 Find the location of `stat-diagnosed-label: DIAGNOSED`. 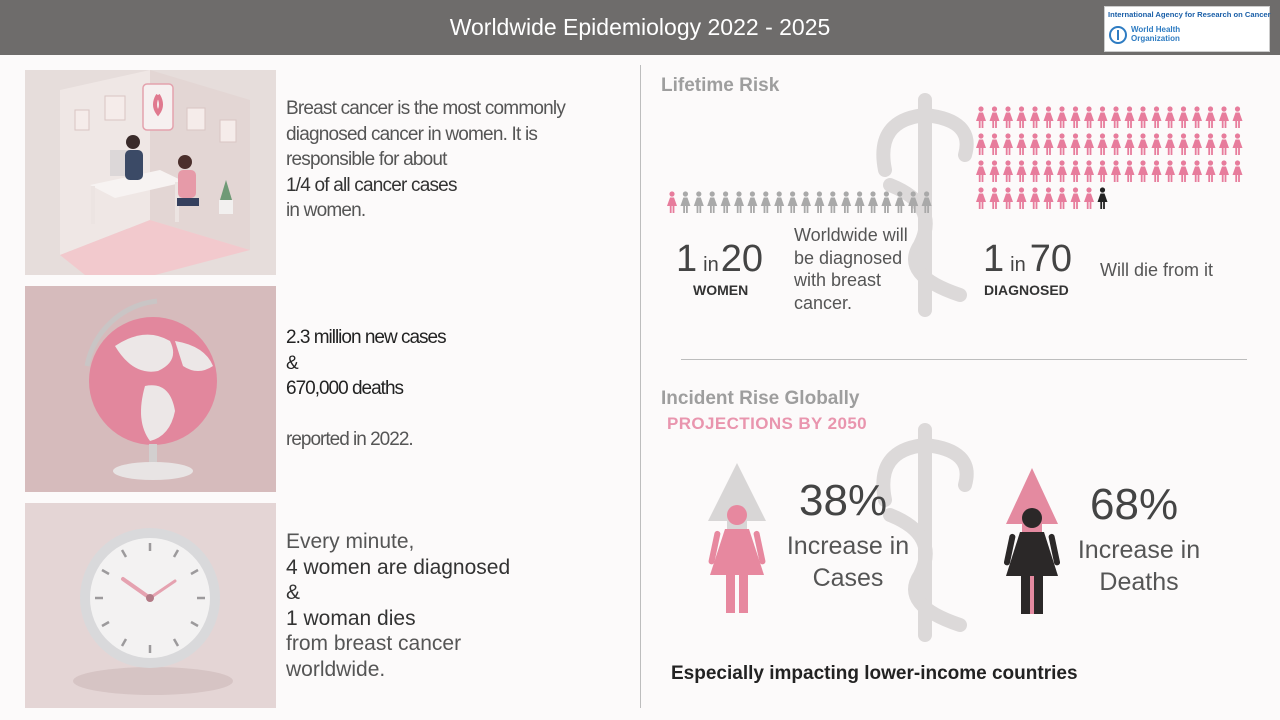

stat-diagnosed-label: DIAGNOSED is located at coordinates (1026, 290).